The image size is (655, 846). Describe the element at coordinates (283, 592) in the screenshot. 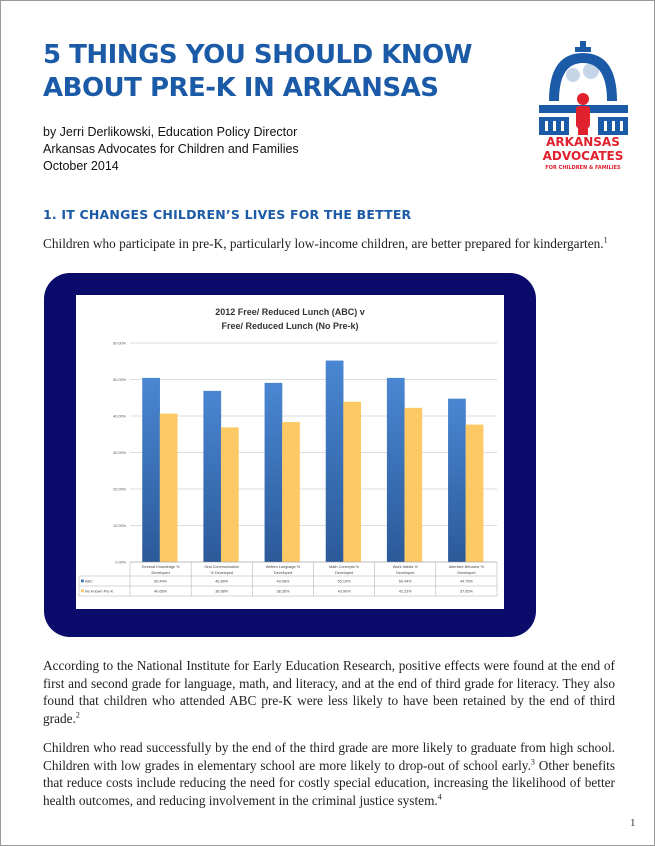

I see `data-table-value: 38.35%` at that location.